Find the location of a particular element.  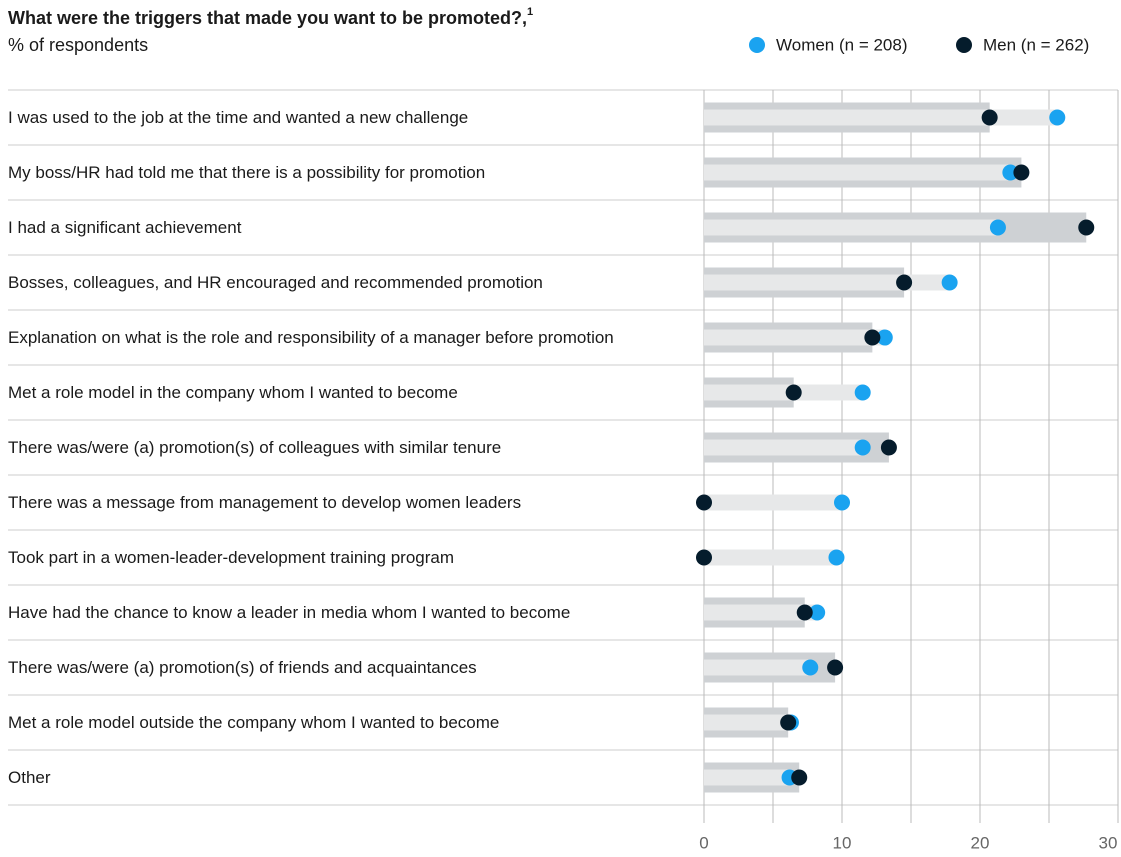

x-tick-label: 30 is located at coordinates (1108, 842).